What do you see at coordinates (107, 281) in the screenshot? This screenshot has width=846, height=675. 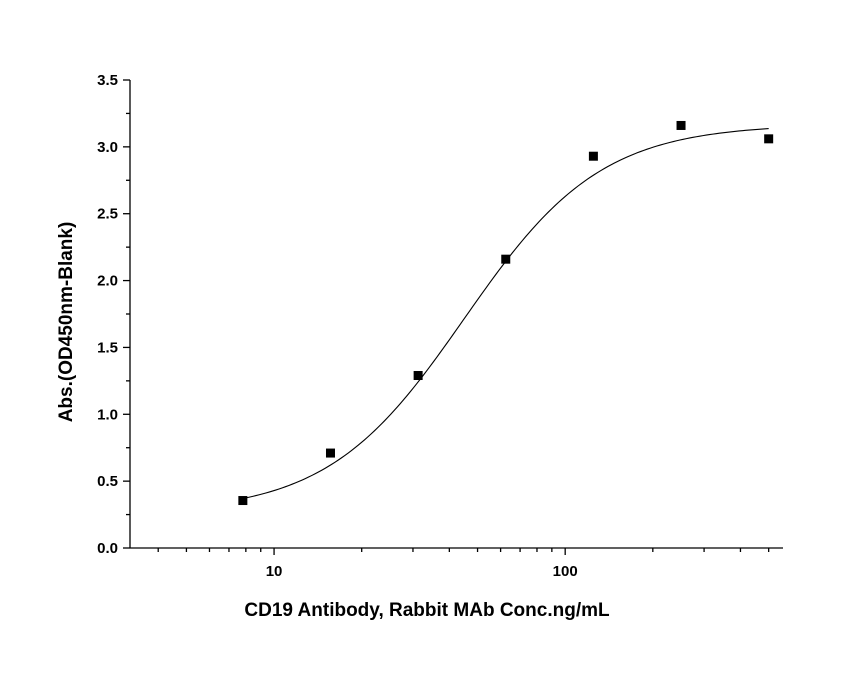 I see `y-tick-label: 2.0` at bounding box center [107, 281].